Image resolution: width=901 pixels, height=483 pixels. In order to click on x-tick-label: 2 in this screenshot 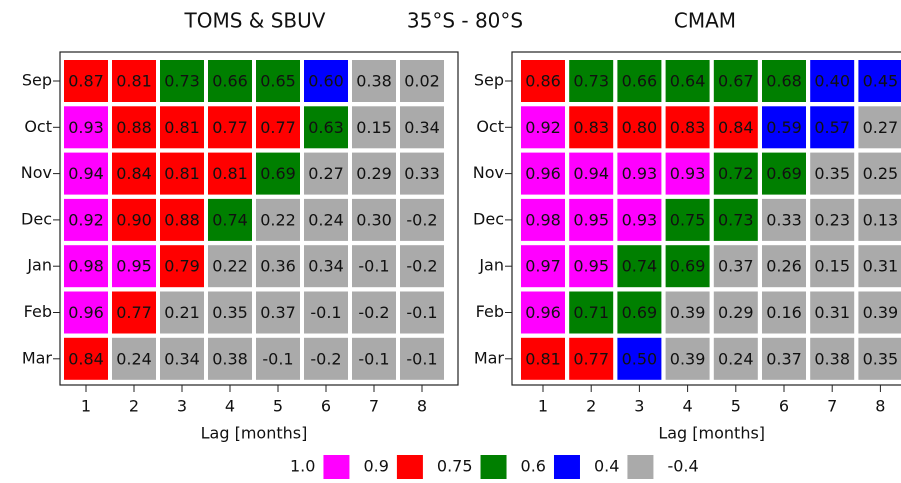, I will do `click(591, 406)`.